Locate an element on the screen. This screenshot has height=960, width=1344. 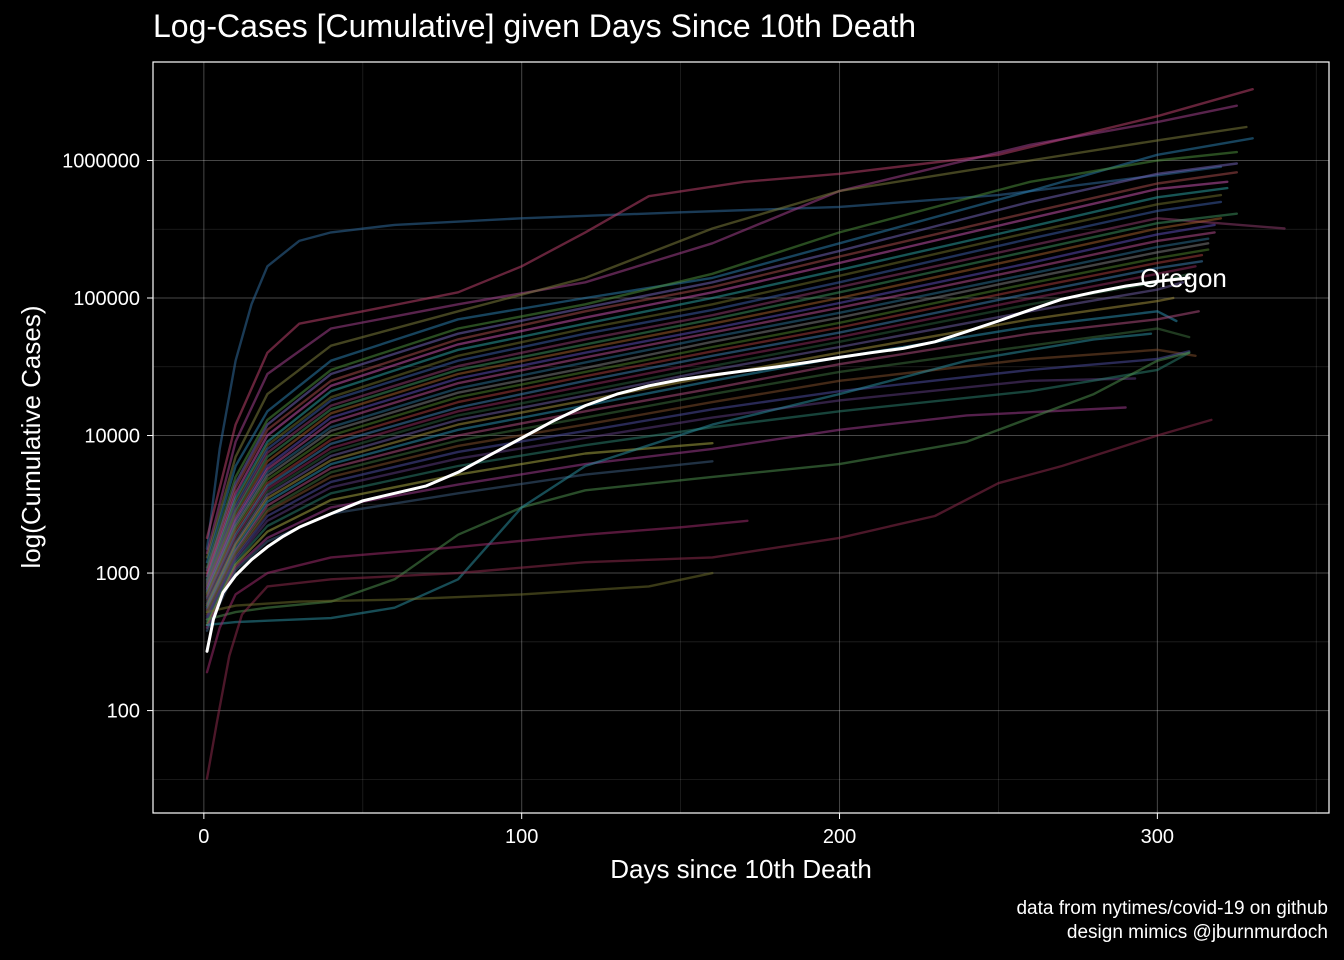
y-tick-label: 10000 is located at coordinates (112, 437).